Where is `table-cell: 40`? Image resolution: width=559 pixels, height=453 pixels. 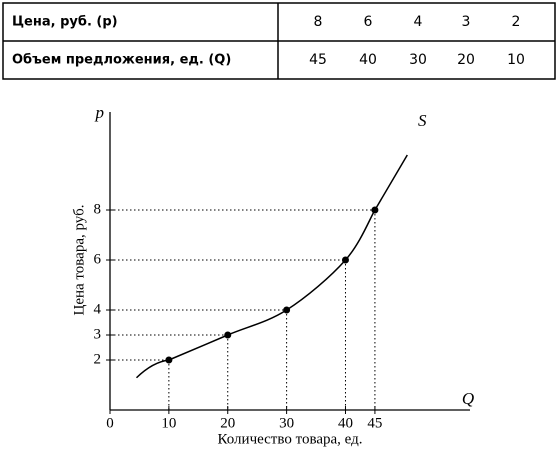 table-cell: 40 is located at coordinates (368, 60).